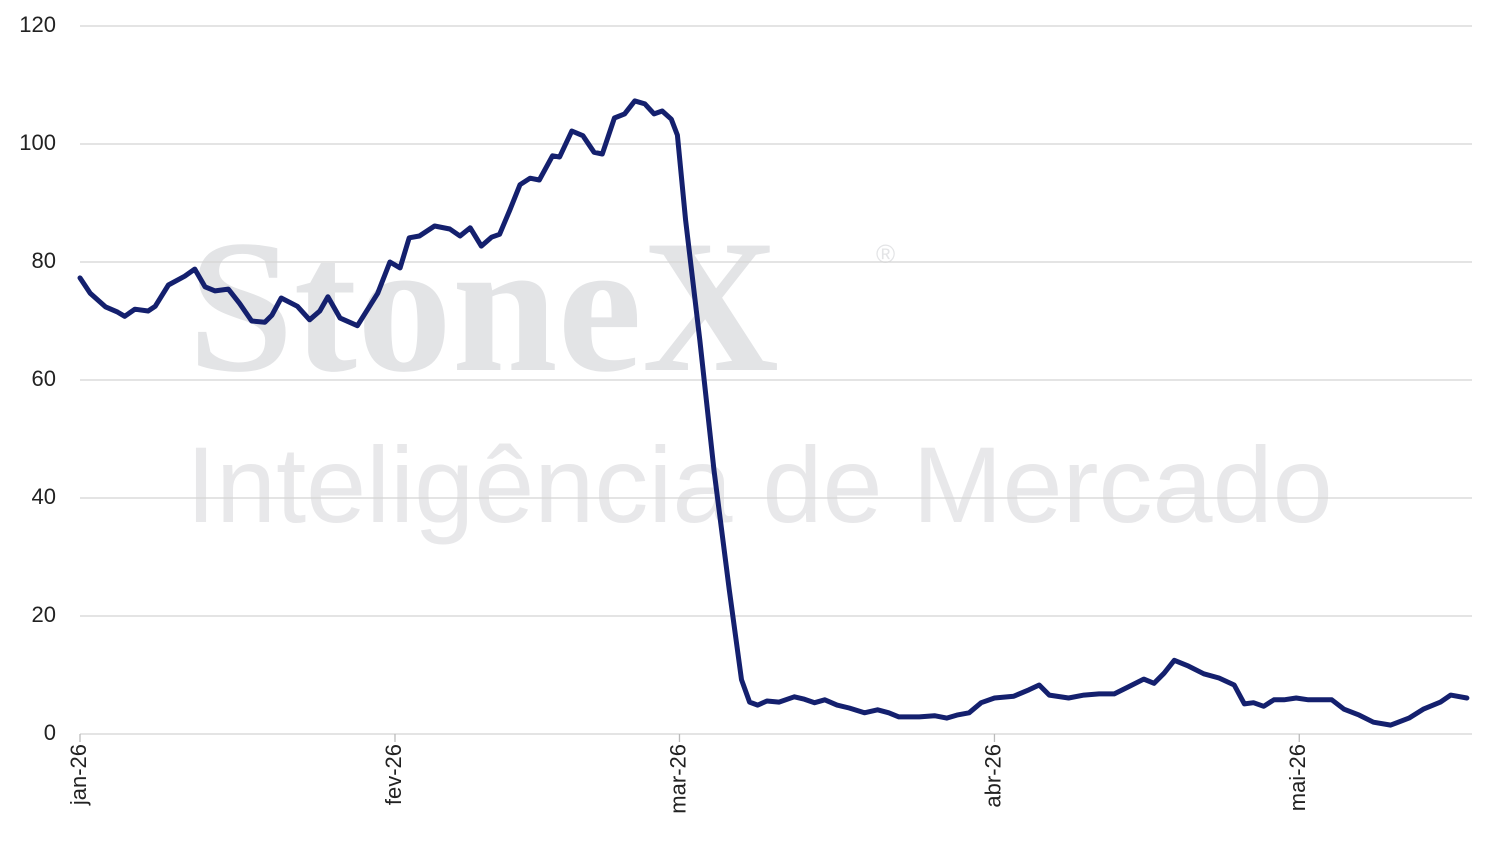 The width and height of the screenshot is (1496, 846). Describe the element at coordinates (78, 775) in the screenshot. I see `x-tick-label: jan-26` at that location.